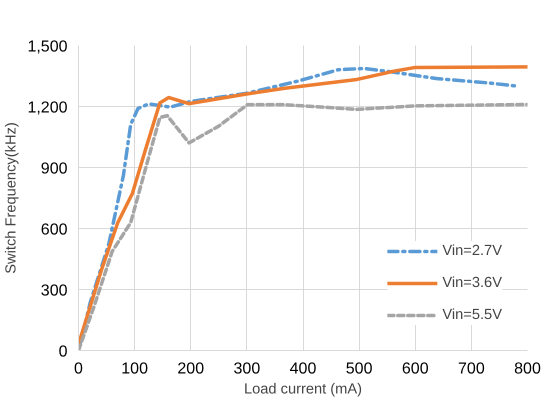 This screenshot has height=400, width=547. I want to click on y-tick-label: 0, so click(63, 352).